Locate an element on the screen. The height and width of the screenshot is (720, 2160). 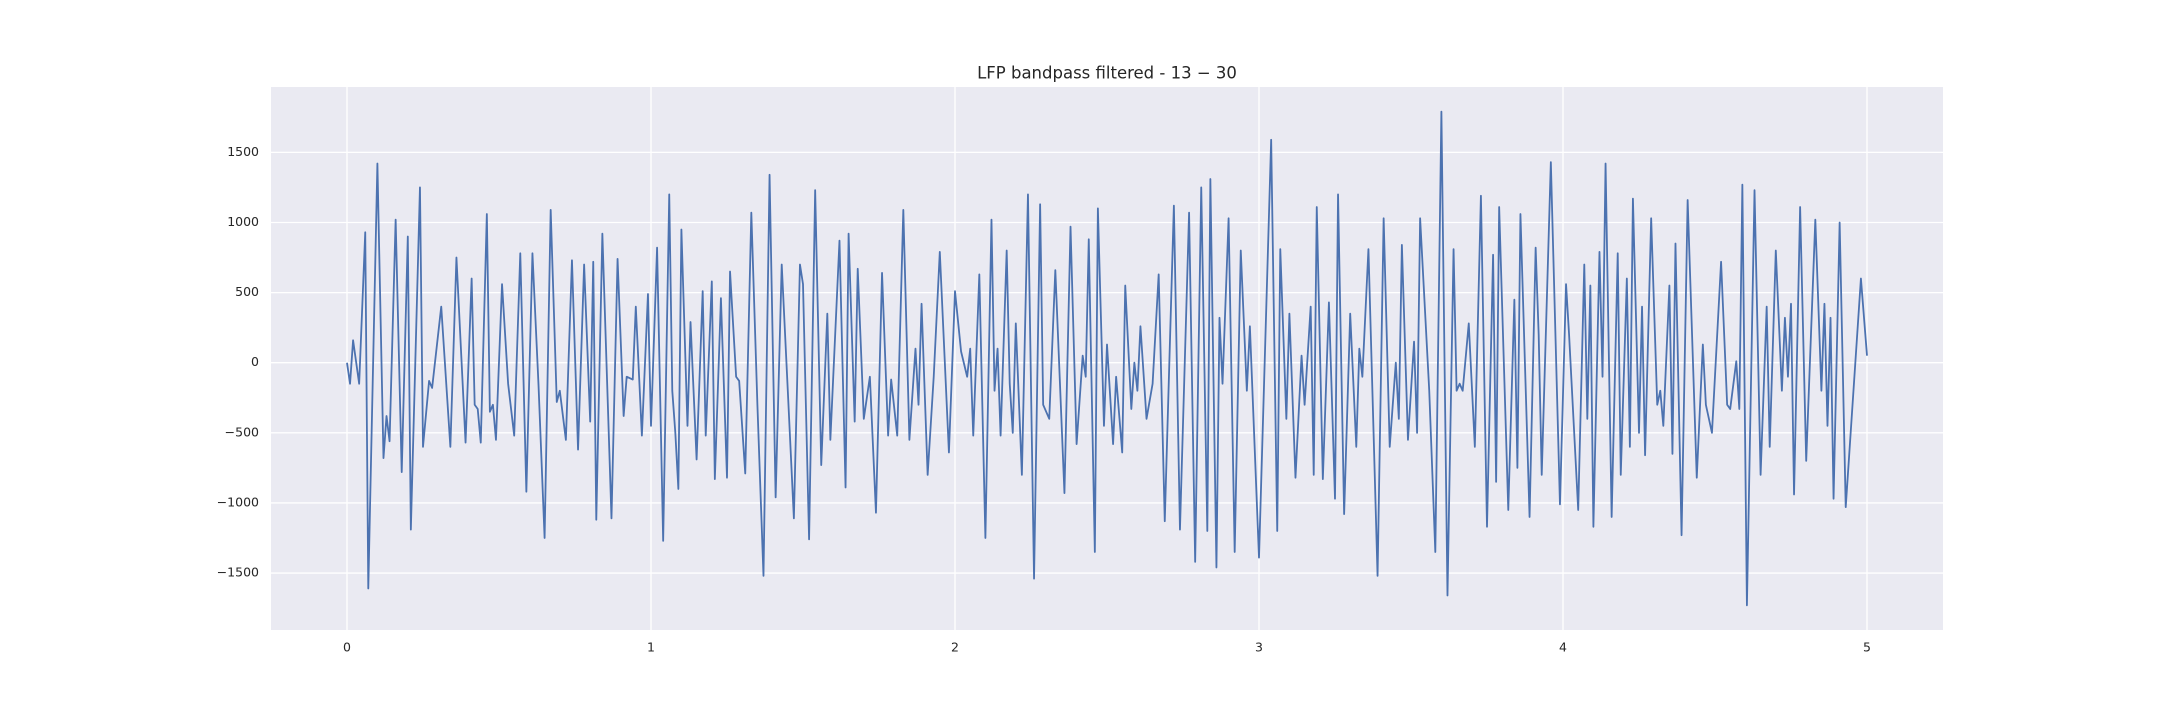
x-tick-label: 3 is located at coordinates (1259, 647).